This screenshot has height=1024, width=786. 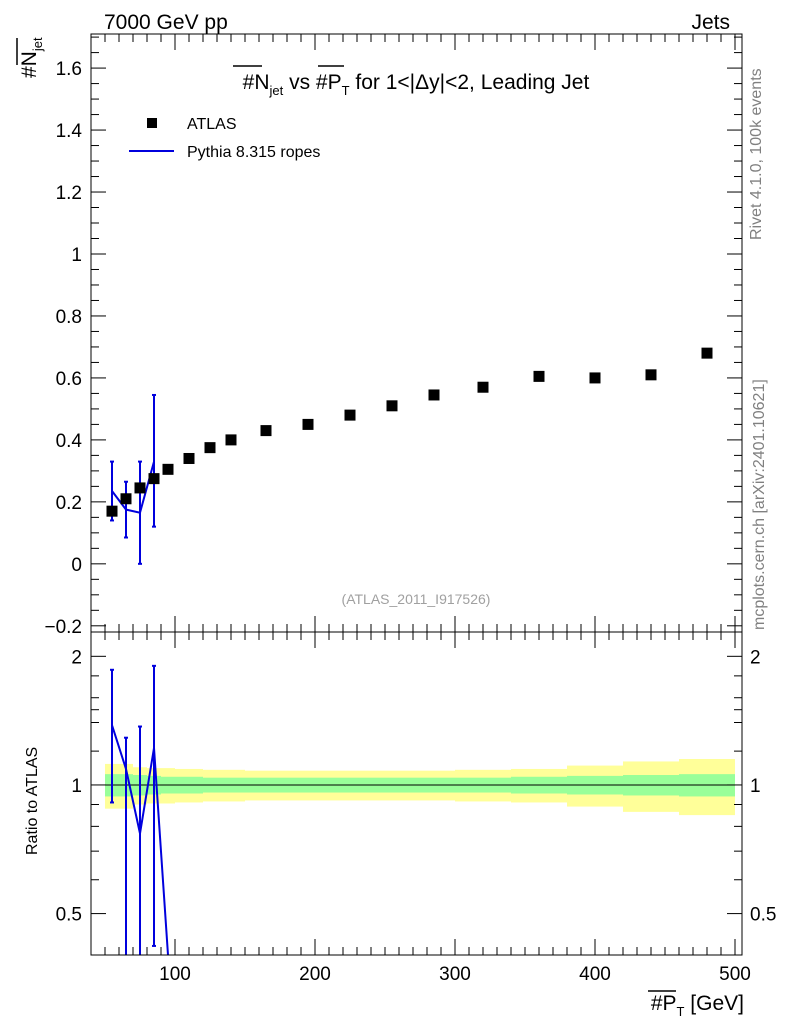 I want to click on main-ytick-label: 0.2, so click(x=69, y=503).